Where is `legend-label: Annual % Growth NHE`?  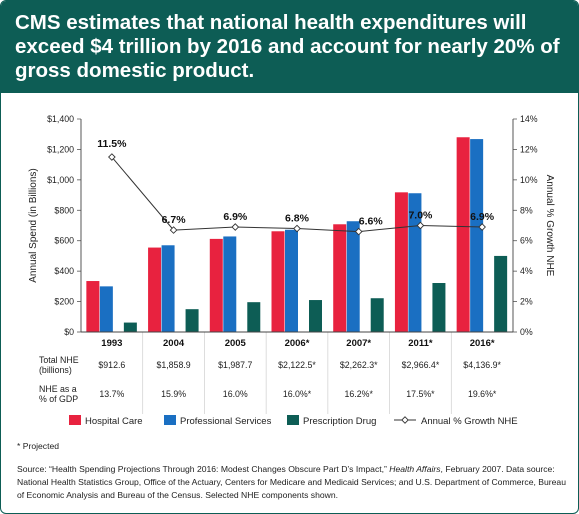 legend-label: Annual % Growth NHE is located at coordinates (469, 421).